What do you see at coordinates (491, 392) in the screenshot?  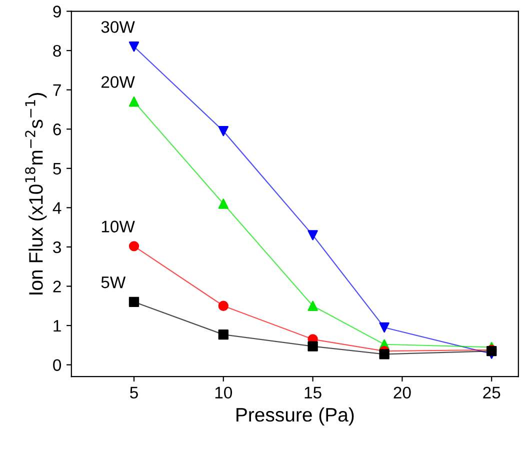 I see `x-tick-label: 25` at bounding box center [491, 392].